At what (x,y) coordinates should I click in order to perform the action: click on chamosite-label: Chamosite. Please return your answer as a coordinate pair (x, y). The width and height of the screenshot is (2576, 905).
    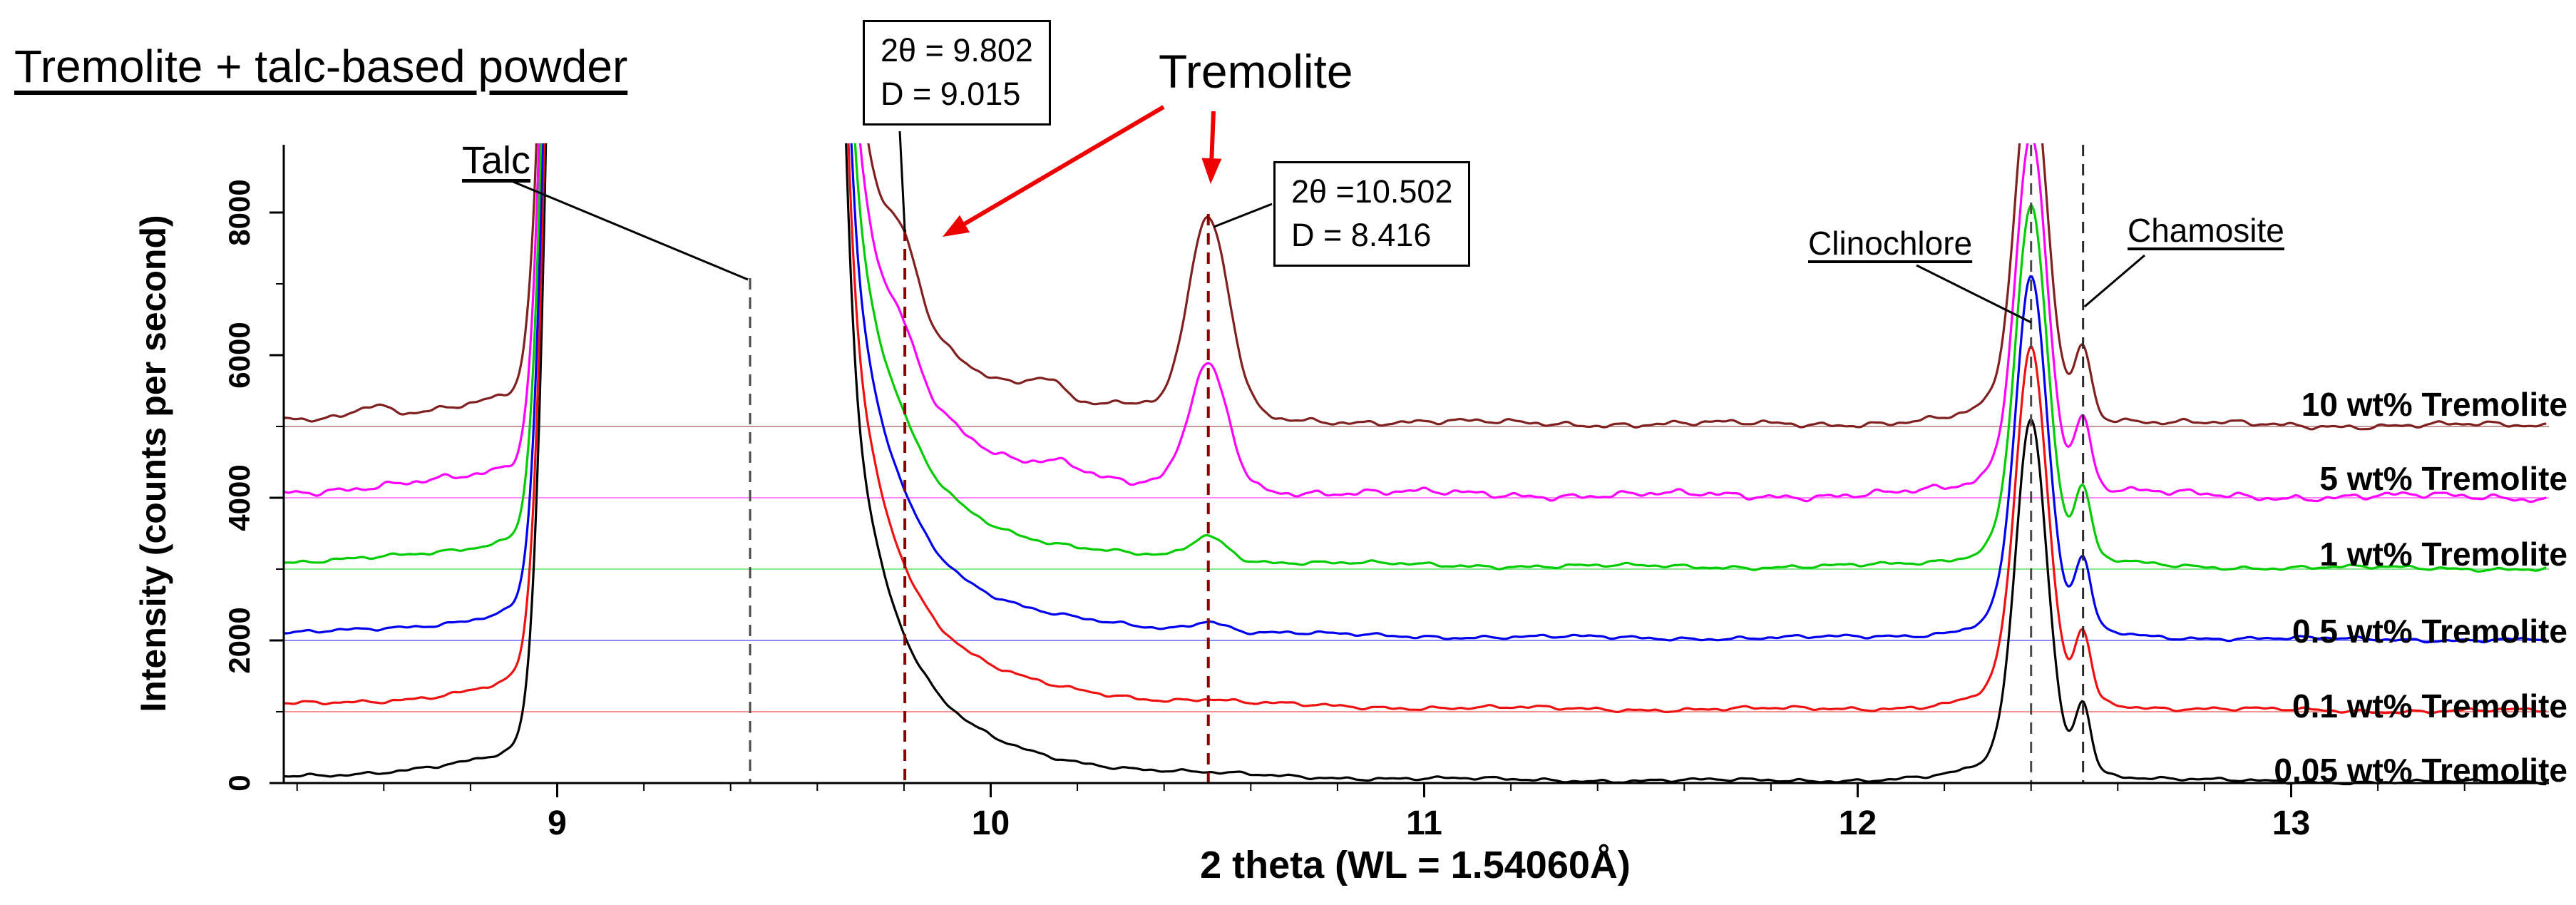
    Looking at the image, I should click on (2206, 230).